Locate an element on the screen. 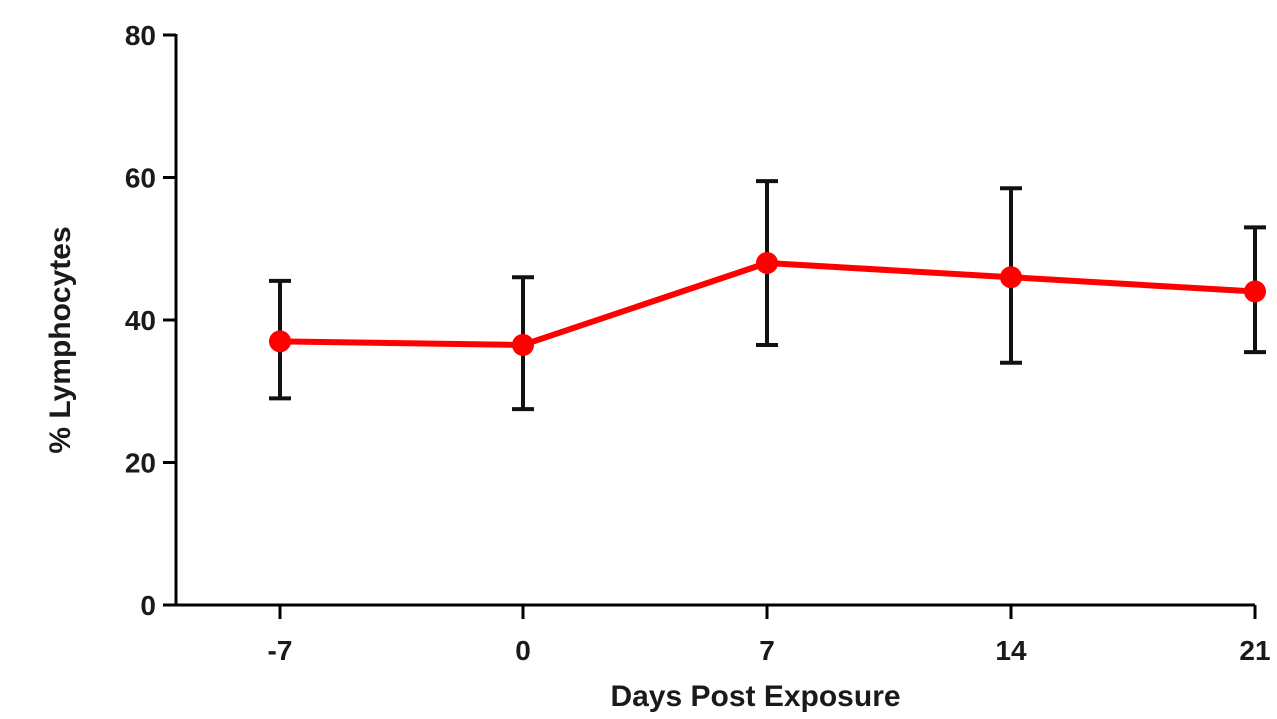 This screenshot has width=1277, height=719. y-axis-ticks: 0 20 40 60 80 is located at coordinates (150, 320).